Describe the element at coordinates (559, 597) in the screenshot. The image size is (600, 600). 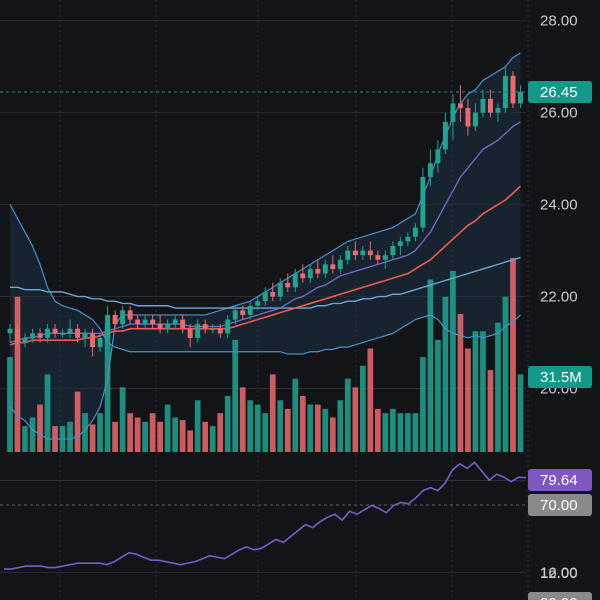
I see `rsi-bottom-badge: 20.00` at that location.